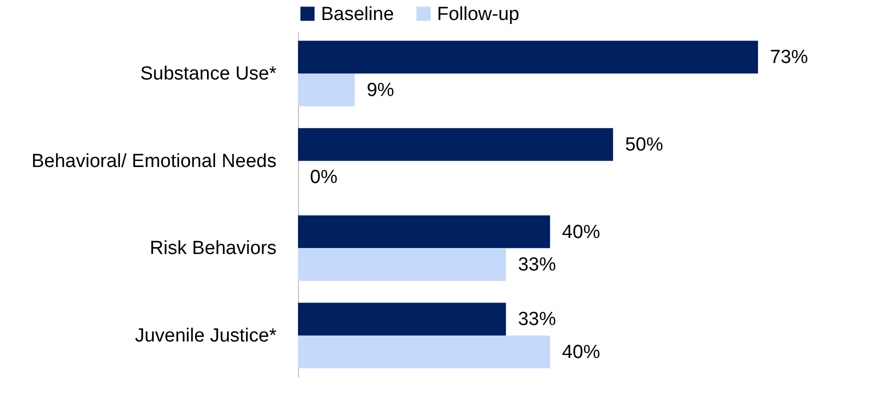  I want to click on y-tick-label: Behavioral/ Emotional Needs, so click(153, 161).